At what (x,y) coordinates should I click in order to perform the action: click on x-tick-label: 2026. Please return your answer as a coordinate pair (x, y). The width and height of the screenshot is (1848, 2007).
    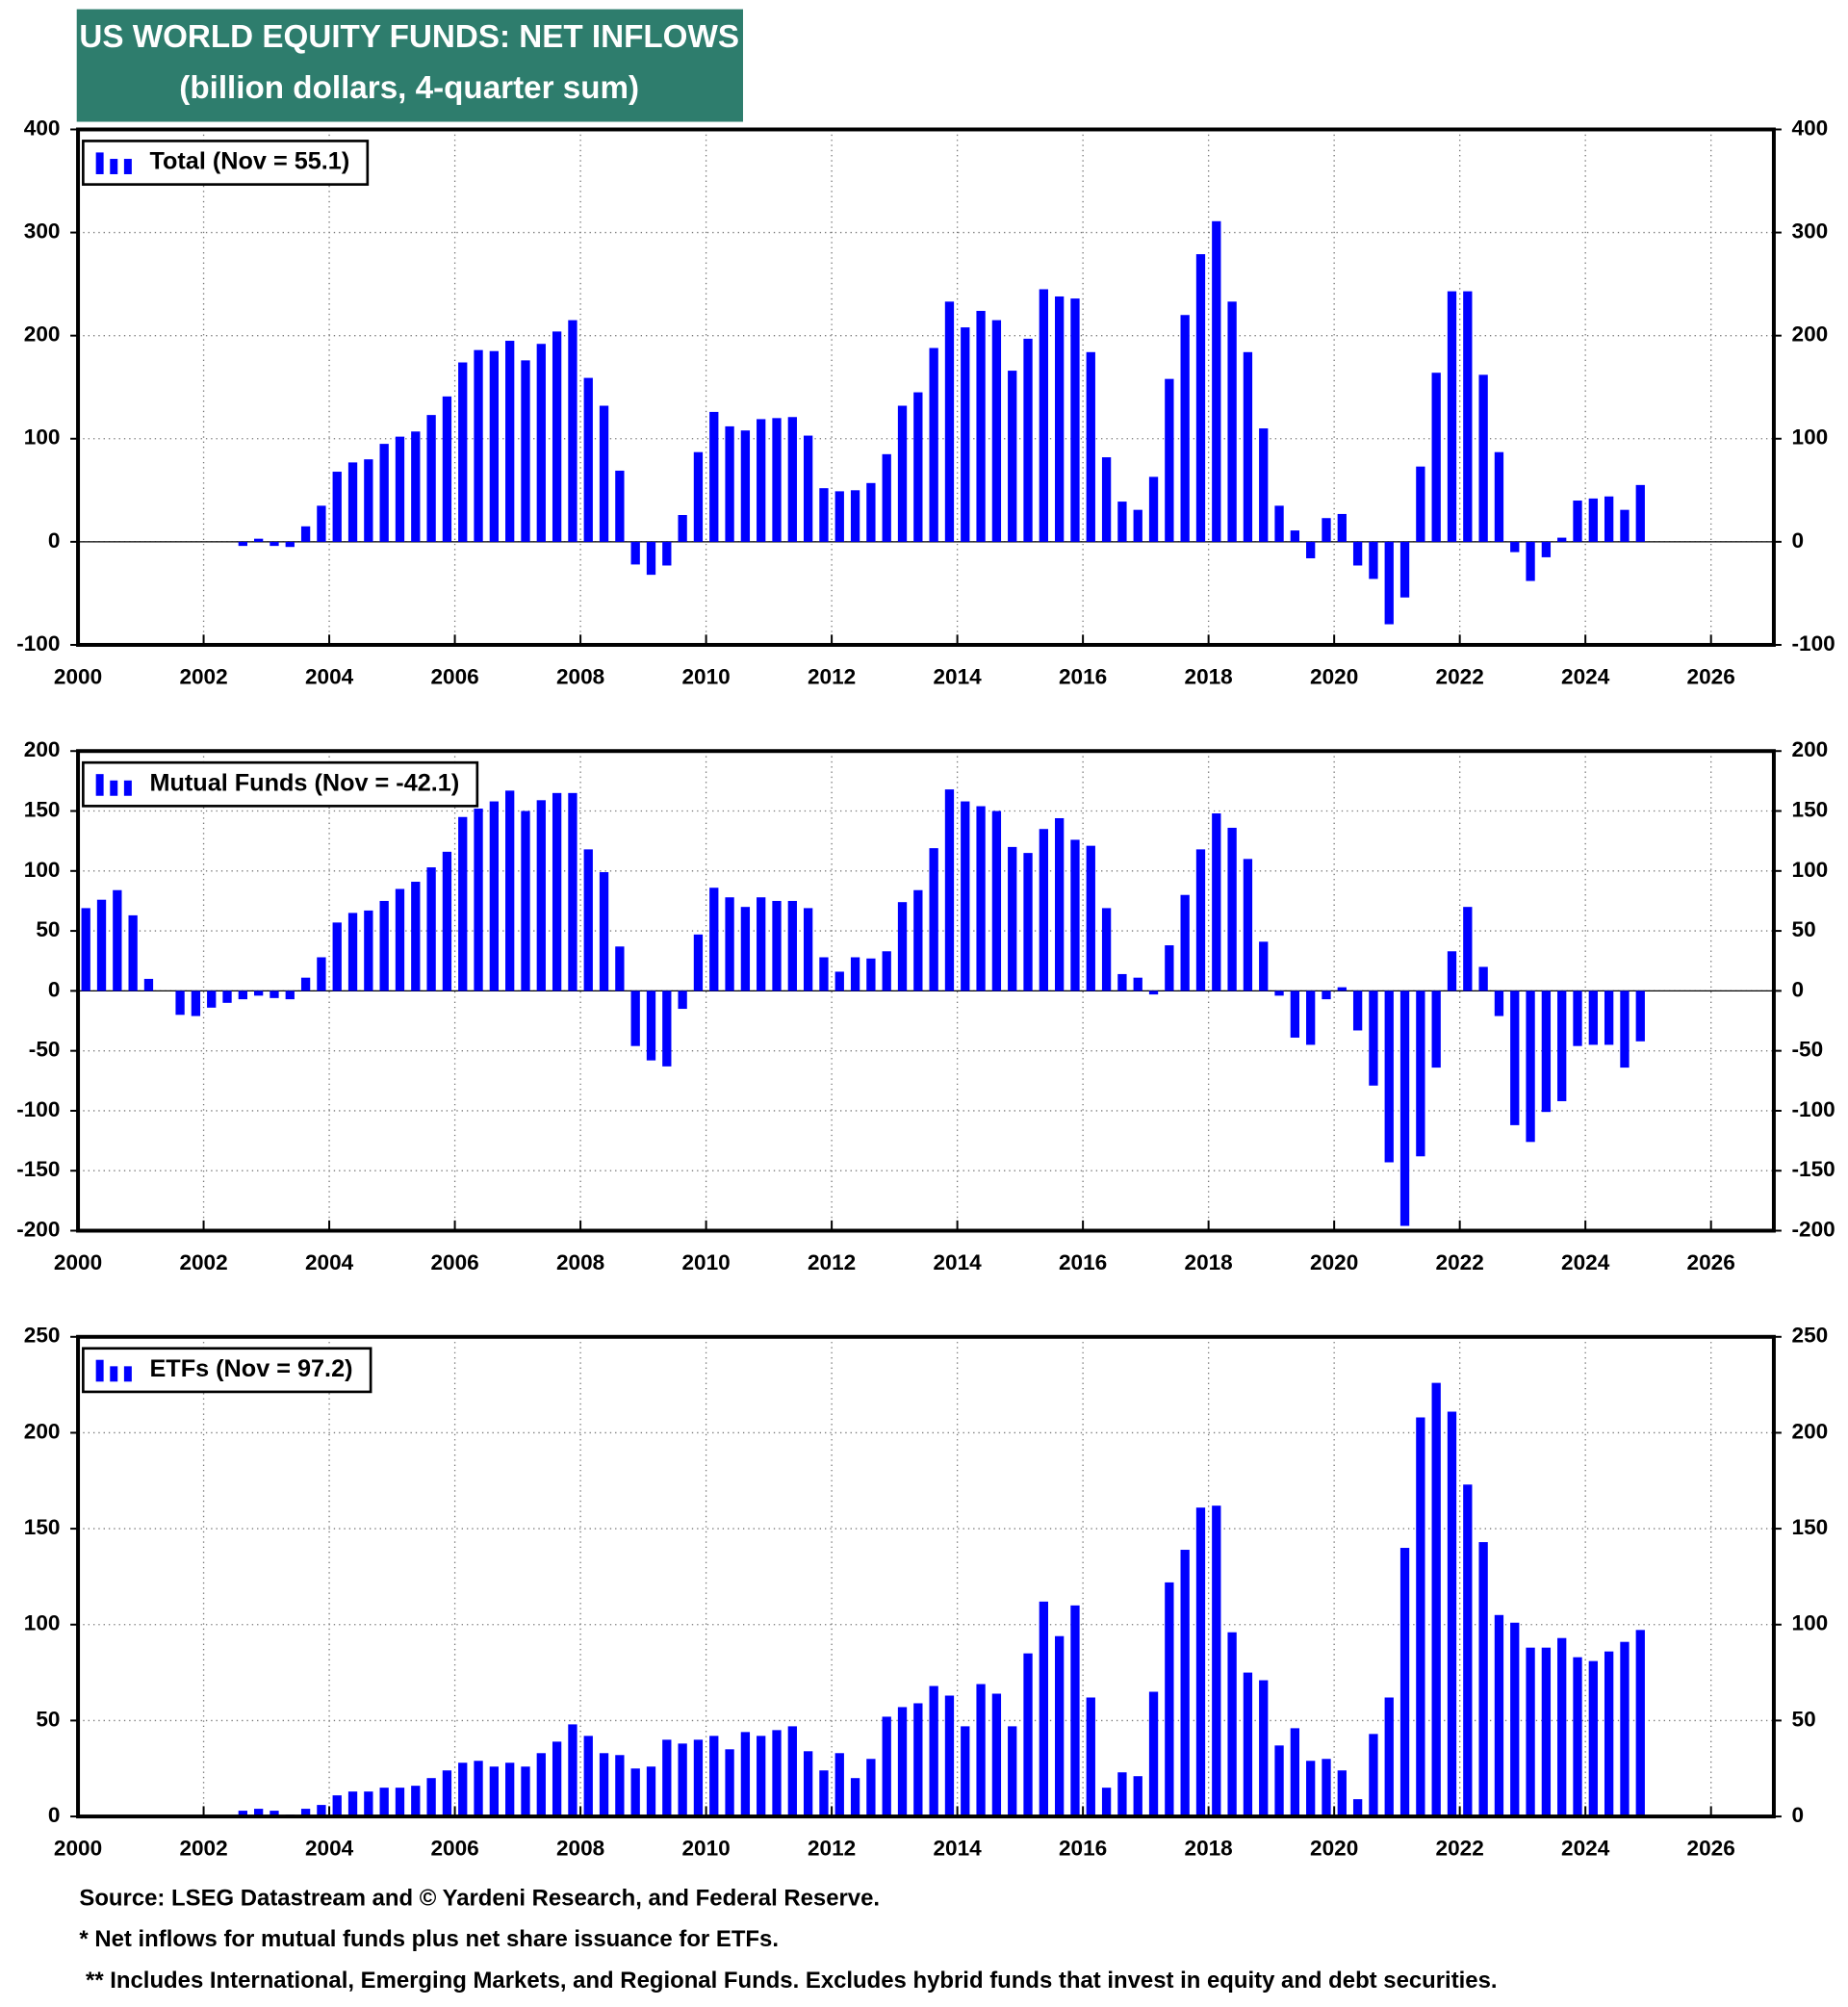
    Looking at the image, I should click on (1711, 1849).